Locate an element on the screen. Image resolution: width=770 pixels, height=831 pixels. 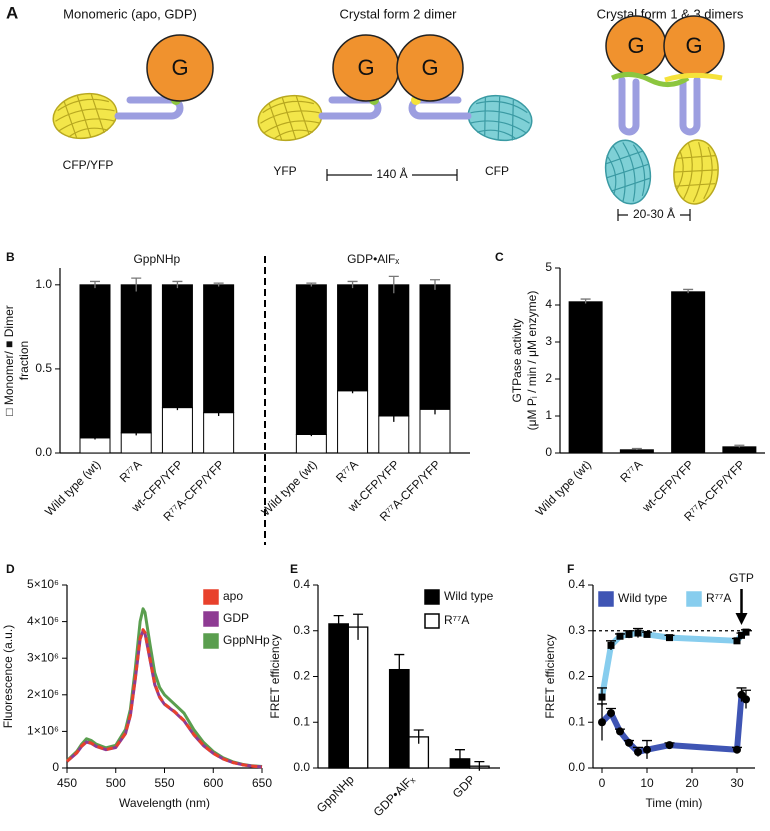
x-tick-label: GDP•AlFₓ is located at coordinates (394, 795).